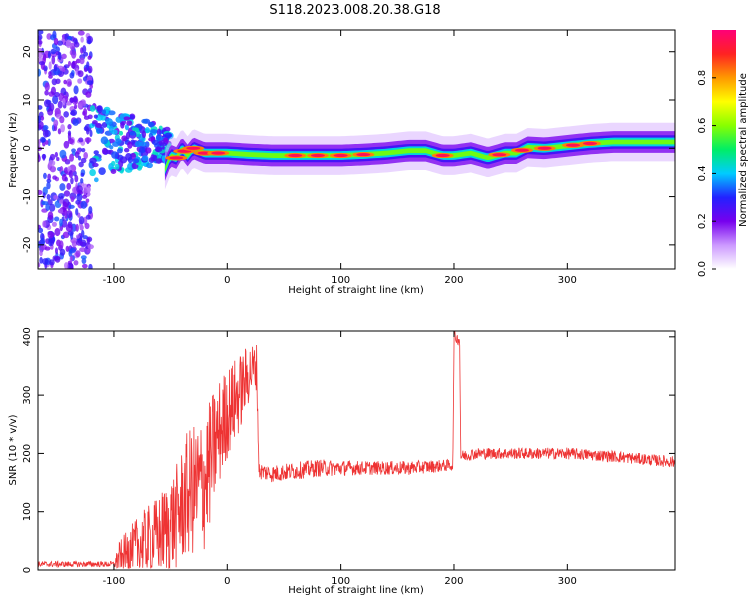 This screenshot has height=600, width=750. I want to click on spectrogram-x-tick-label: 300, so click(567, 280).